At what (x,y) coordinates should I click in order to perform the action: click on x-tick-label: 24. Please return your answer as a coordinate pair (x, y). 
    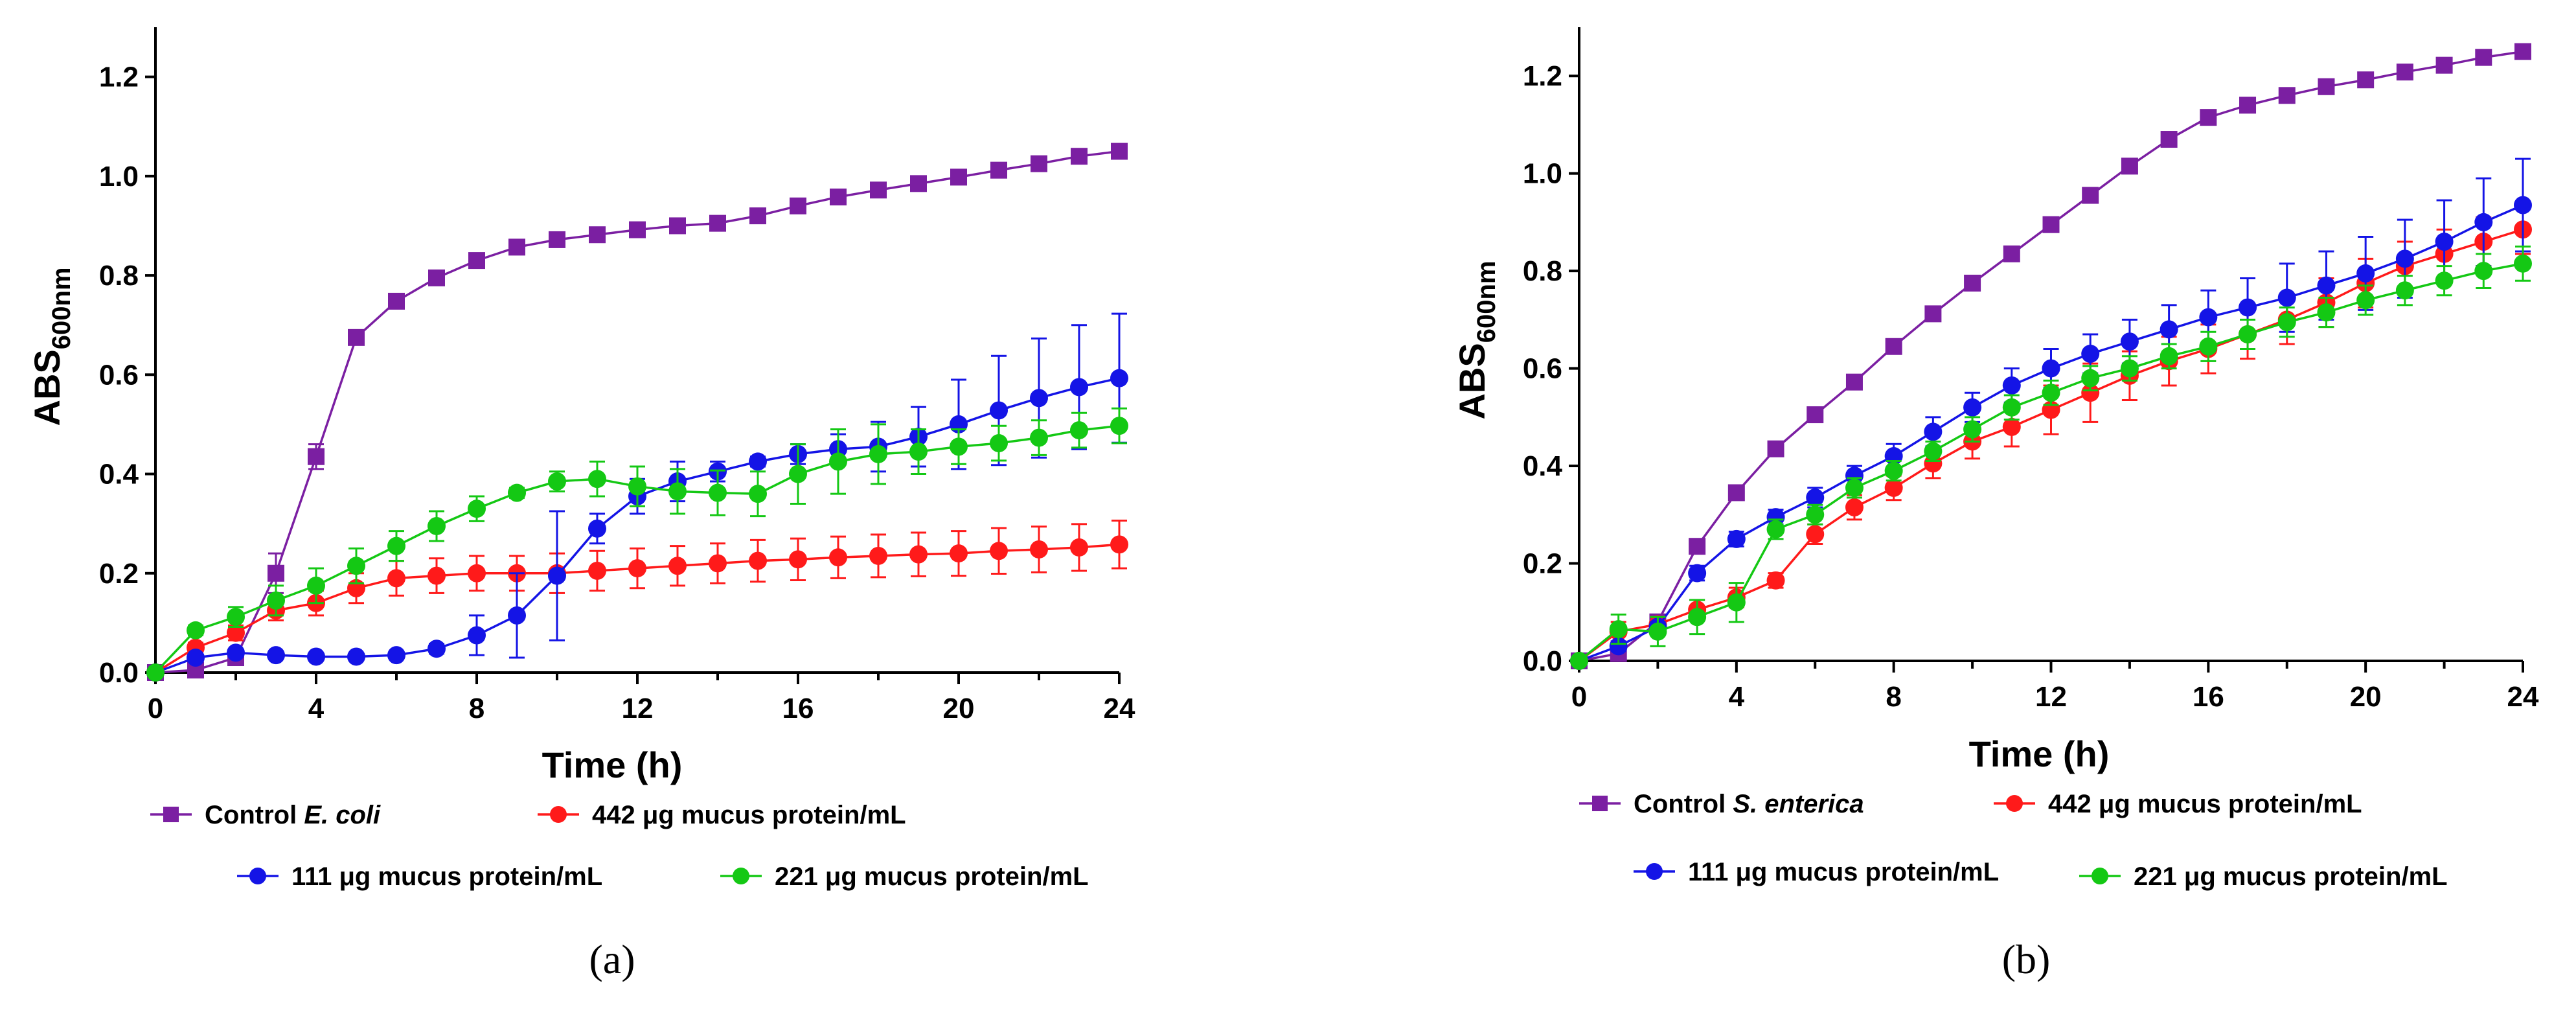
    Looking at the image, I should click on (2523, 697).